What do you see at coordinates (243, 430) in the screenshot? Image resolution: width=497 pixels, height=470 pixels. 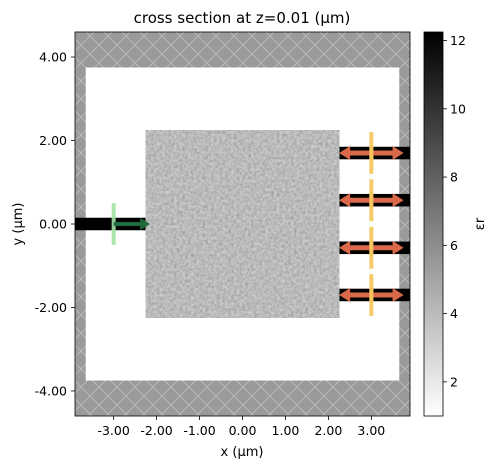 I see `x-tick-label: 0.00` at bounding box center [243, 430].